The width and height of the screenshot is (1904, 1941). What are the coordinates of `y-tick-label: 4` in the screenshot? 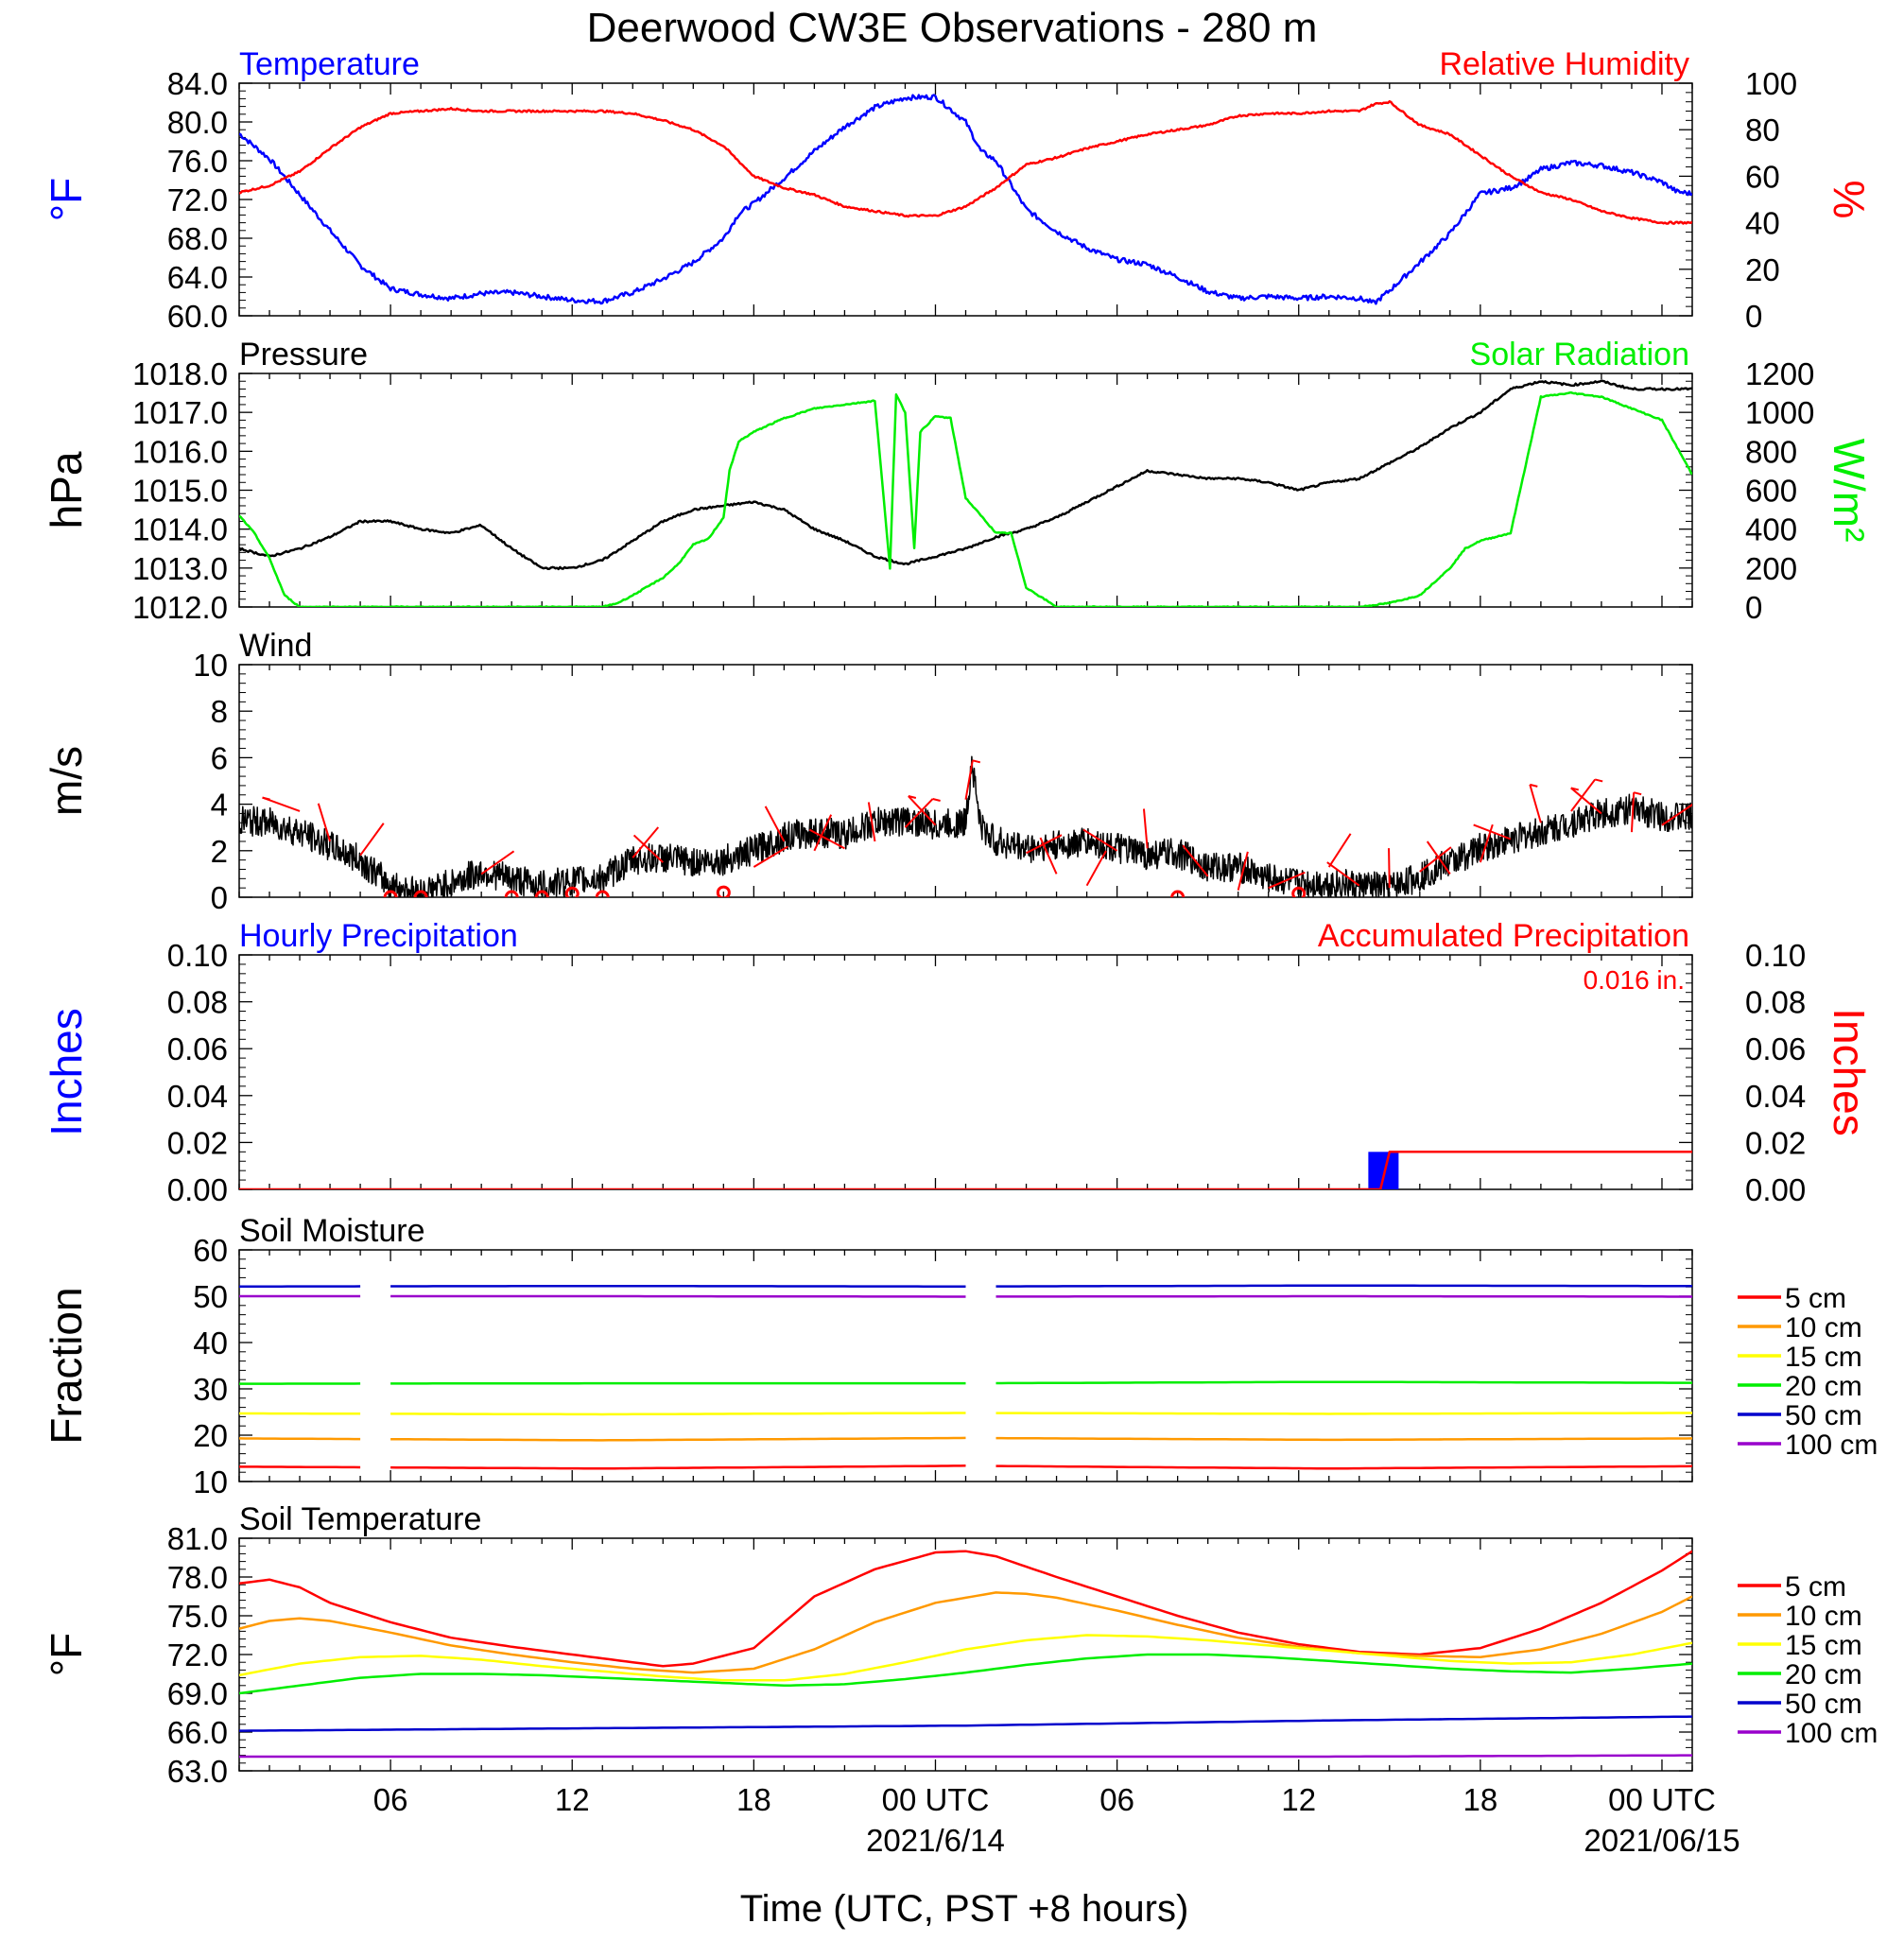 It's located at (220, 806).